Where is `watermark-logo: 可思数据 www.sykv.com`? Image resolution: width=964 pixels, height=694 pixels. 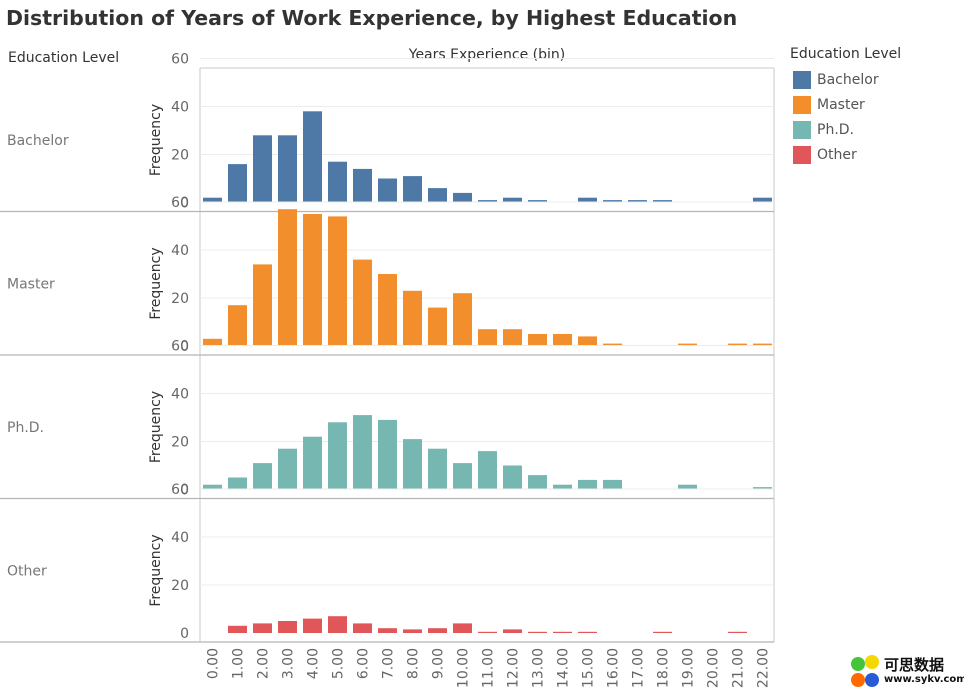
watermark-logo: 可思数据 www.sykv.com is located at coordinates (906, 672).